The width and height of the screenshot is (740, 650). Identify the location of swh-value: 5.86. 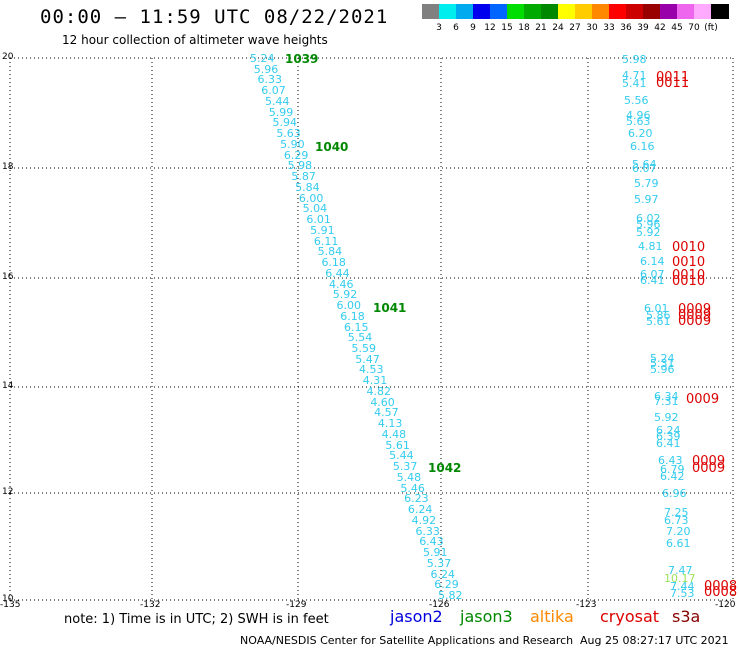
(658, 315).